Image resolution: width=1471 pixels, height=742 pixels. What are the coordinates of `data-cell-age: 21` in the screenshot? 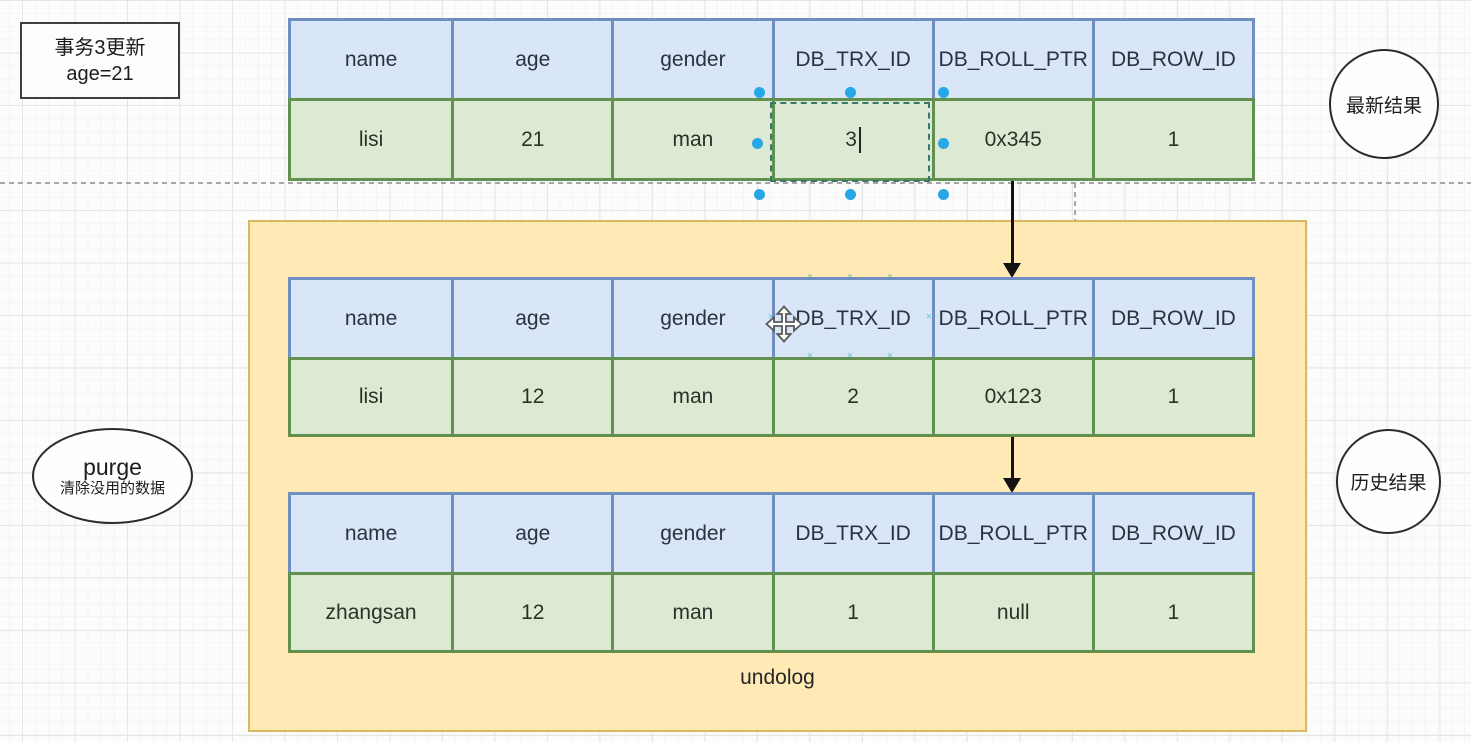 It's located at (531, 139).